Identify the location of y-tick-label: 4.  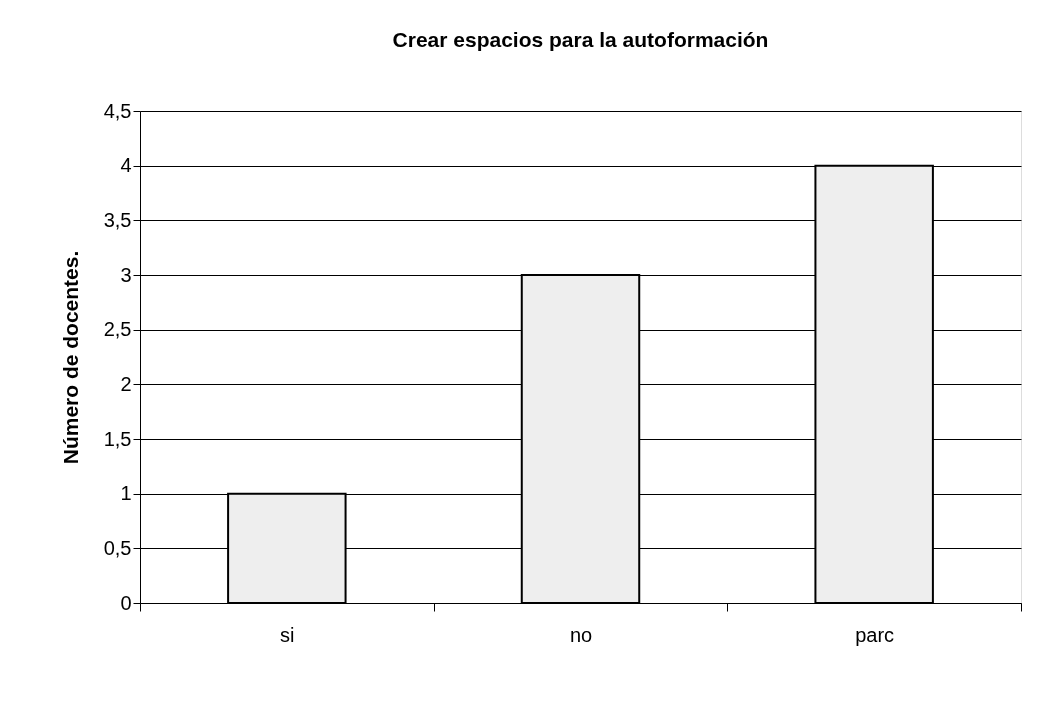
(126, 165).